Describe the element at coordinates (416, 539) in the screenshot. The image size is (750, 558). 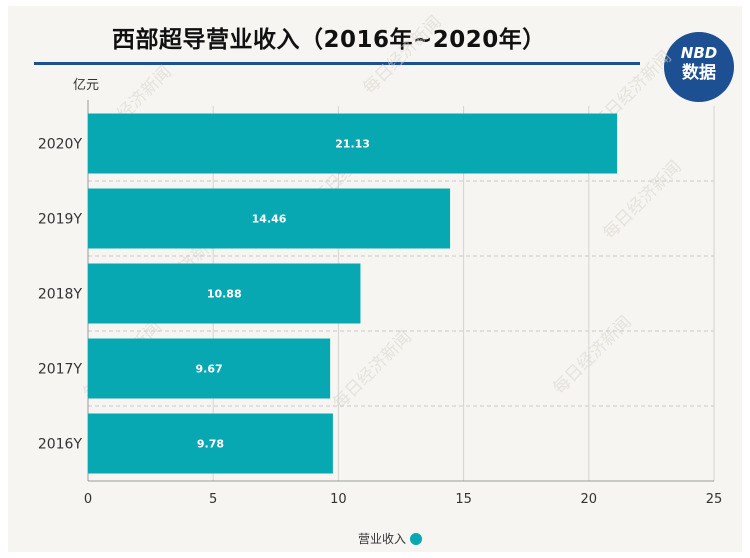
I see `legend-swatch` at that location.